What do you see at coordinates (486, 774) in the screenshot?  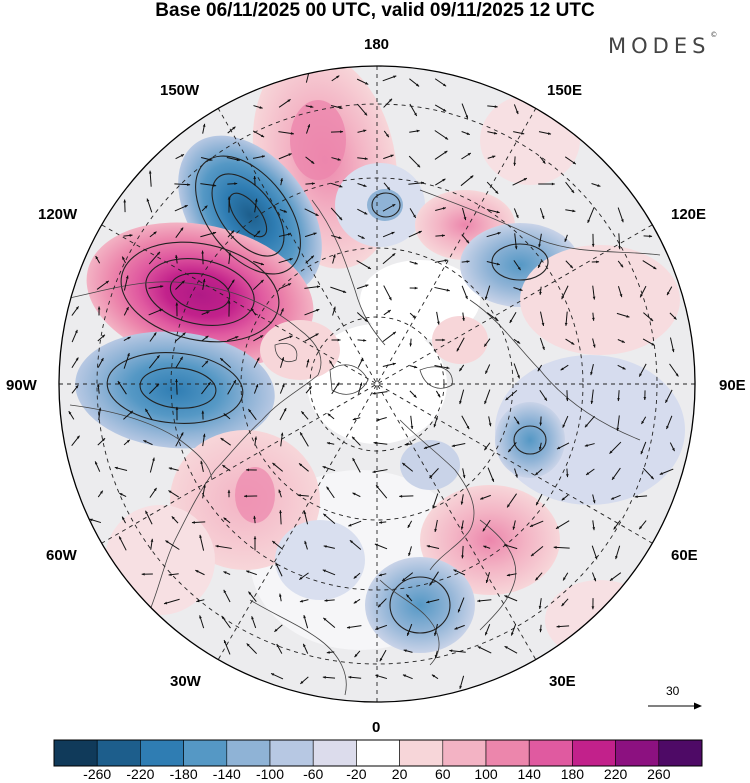 I see `colorbar-tick-label: 100` at bounding box center [486, 774].